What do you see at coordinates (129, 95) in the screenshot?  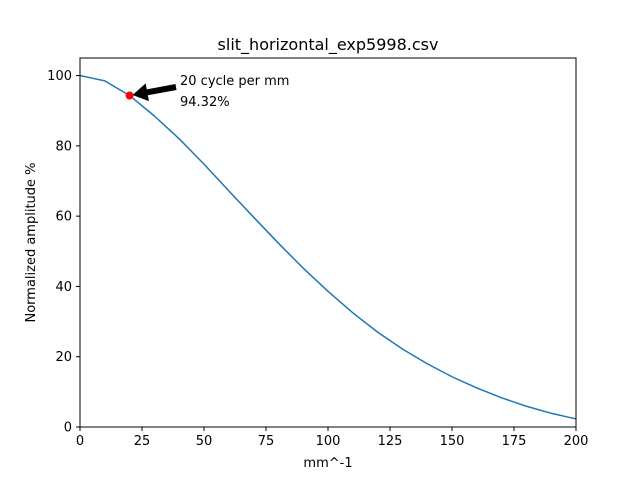 I see `highlight-point` at bounding box center [129, 95].